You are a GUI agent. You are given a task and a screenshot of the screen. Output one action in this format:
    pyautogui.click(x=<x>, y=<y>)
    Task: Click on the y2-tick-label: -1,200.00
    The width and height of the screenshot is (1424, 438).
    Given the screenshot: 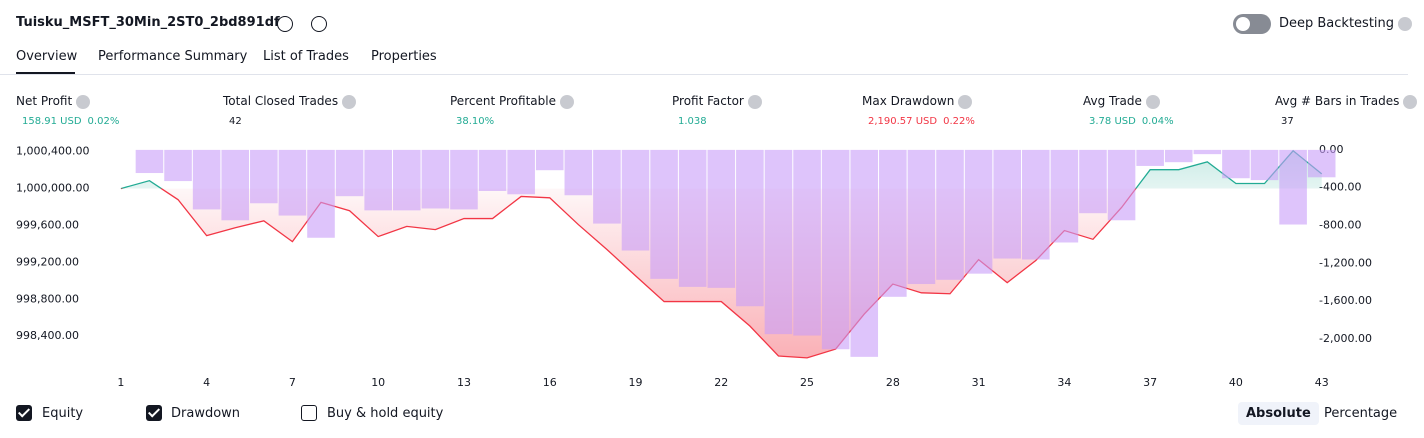 What is the action you would take?
    pyautogui.click(x=1345, y=262)
    